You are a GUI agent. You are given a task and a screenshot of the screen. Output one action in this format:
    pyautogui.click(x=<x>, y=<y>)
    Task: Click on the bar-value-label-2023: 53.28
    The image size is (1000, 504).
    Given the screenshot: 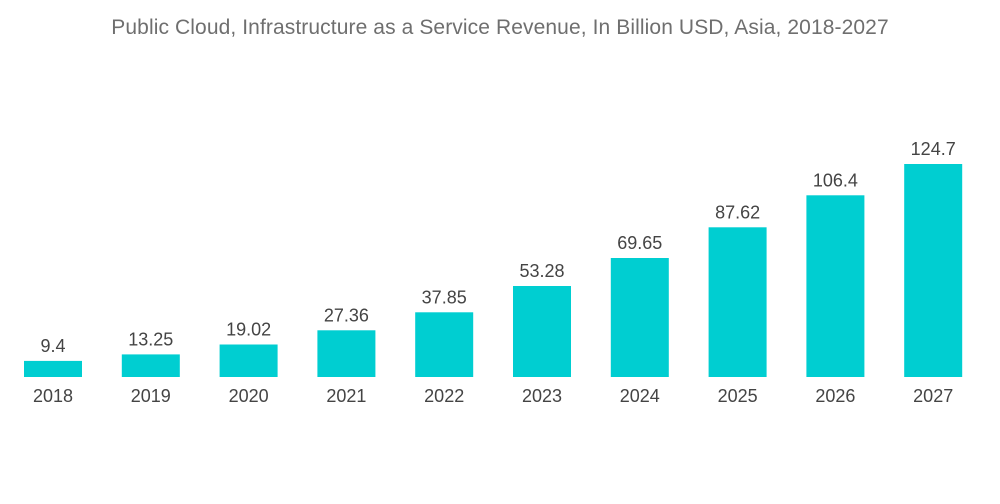 What is the action you would take?
    pyautogui.click(x=541, y=271)
    